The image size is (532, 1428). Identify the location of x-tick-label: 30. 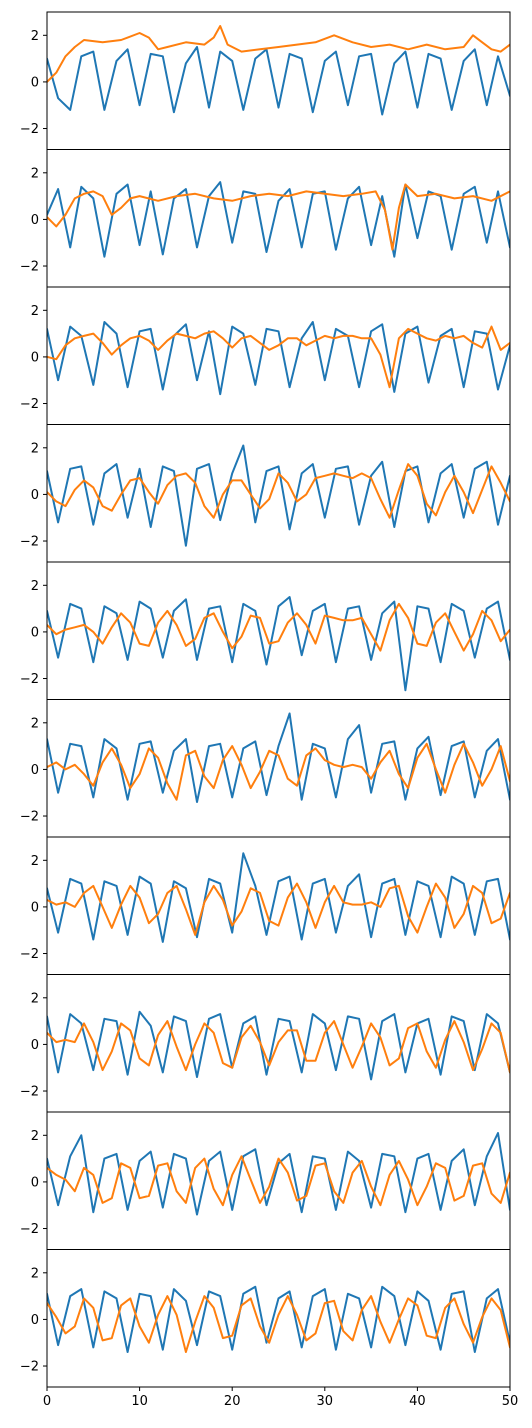
(325, 1401).